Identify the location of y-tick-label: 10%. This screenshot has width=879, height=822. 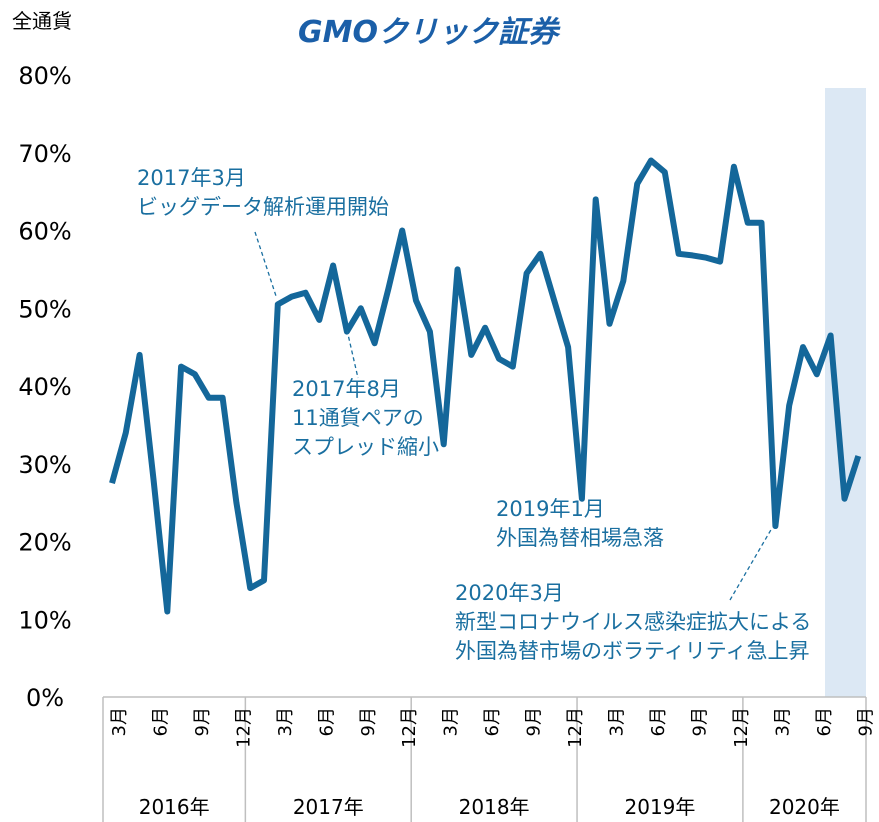
(44, 620).